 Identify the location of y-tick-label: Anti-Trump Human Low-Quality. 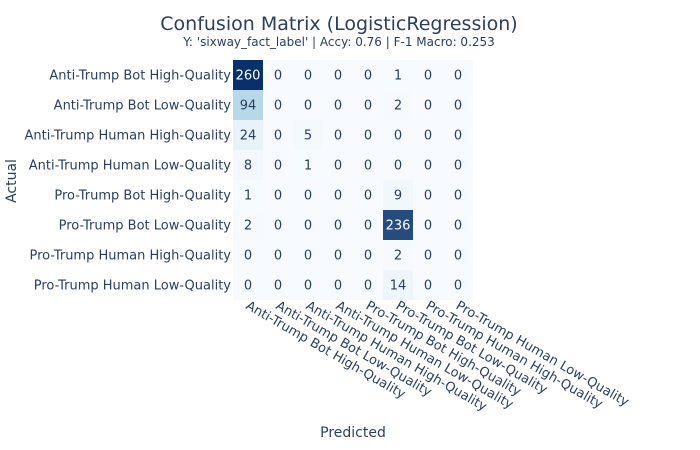
(130, 166).